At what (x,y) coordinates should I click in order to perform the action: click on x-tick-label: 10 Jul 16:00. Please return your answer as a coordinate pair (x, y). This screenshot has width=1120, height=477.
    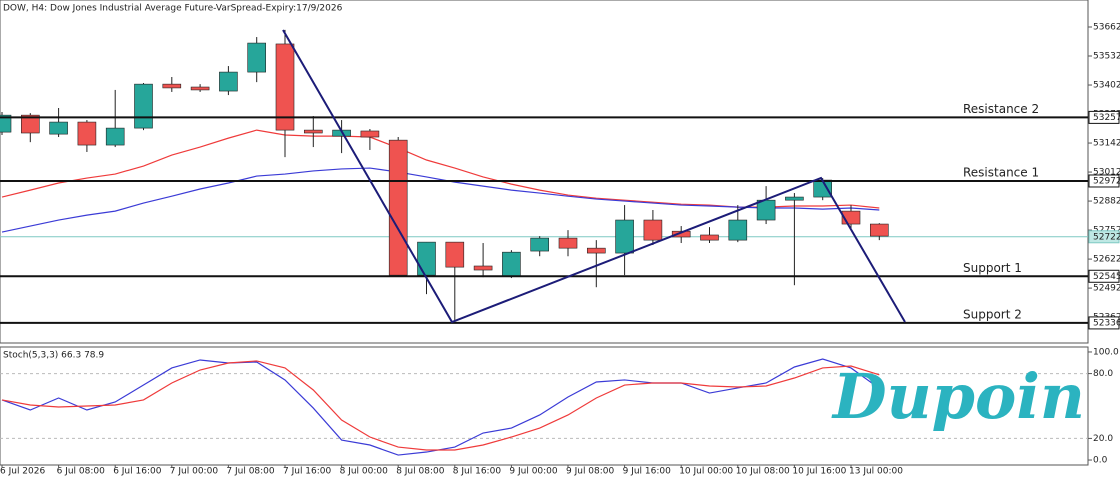
    Looking at the image, I should click on (819, 472).